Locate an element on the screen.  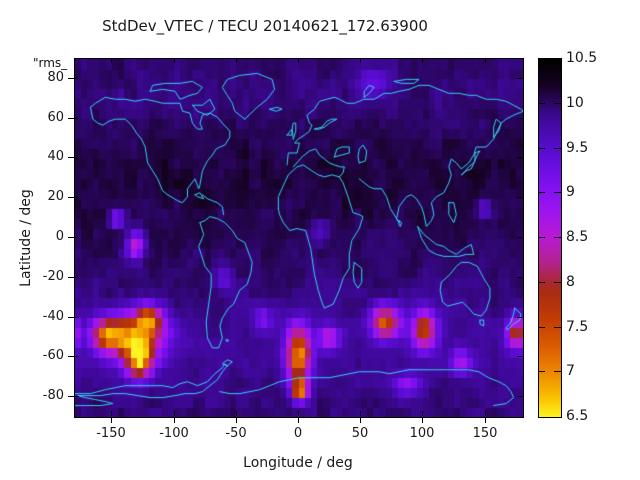
colorbar-tick-label: 7 is located at coordinates (570, 371).